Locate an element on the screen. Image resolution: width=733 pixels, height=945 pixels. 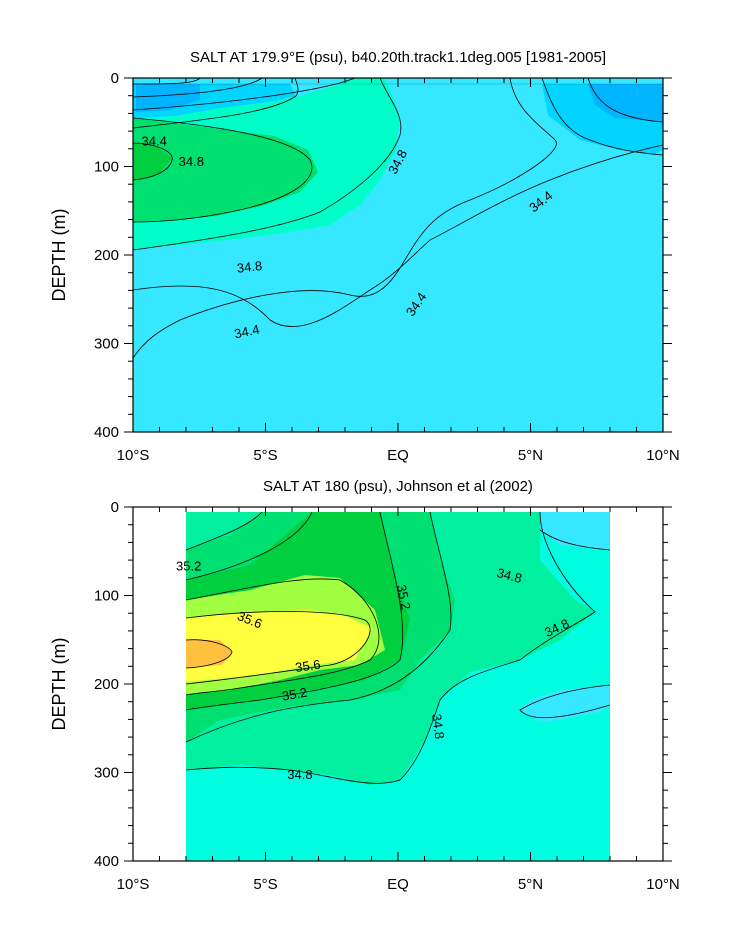
panel-2-ylabel: DEPTH (m) is located at coordinates (59, 684).